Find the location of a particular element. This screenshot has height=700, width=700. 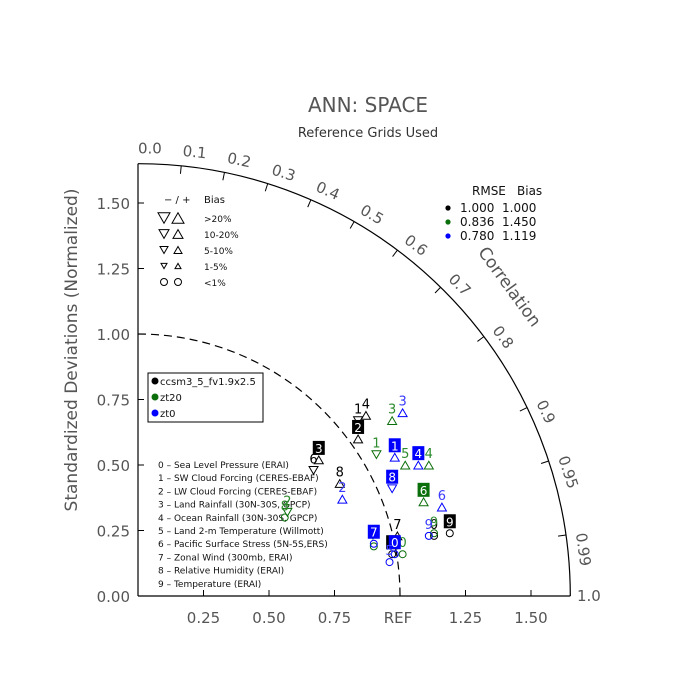

bias-legend-label: 10-20% is located at coordinates (221, 236).